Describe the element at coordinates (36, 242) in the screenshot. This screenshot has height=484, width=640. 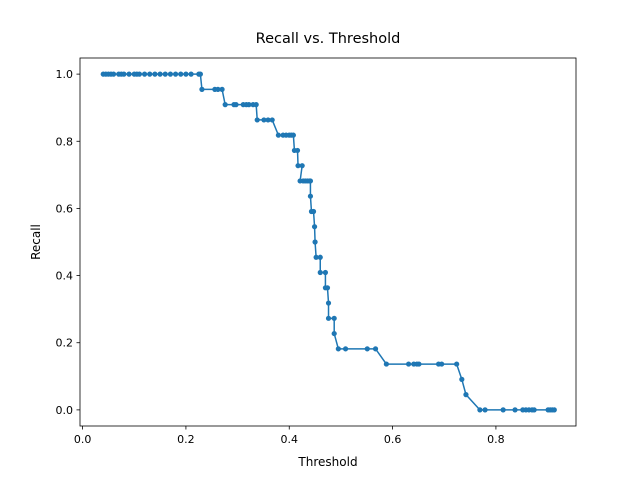
I see `y-axis-label: Recall` at that location.